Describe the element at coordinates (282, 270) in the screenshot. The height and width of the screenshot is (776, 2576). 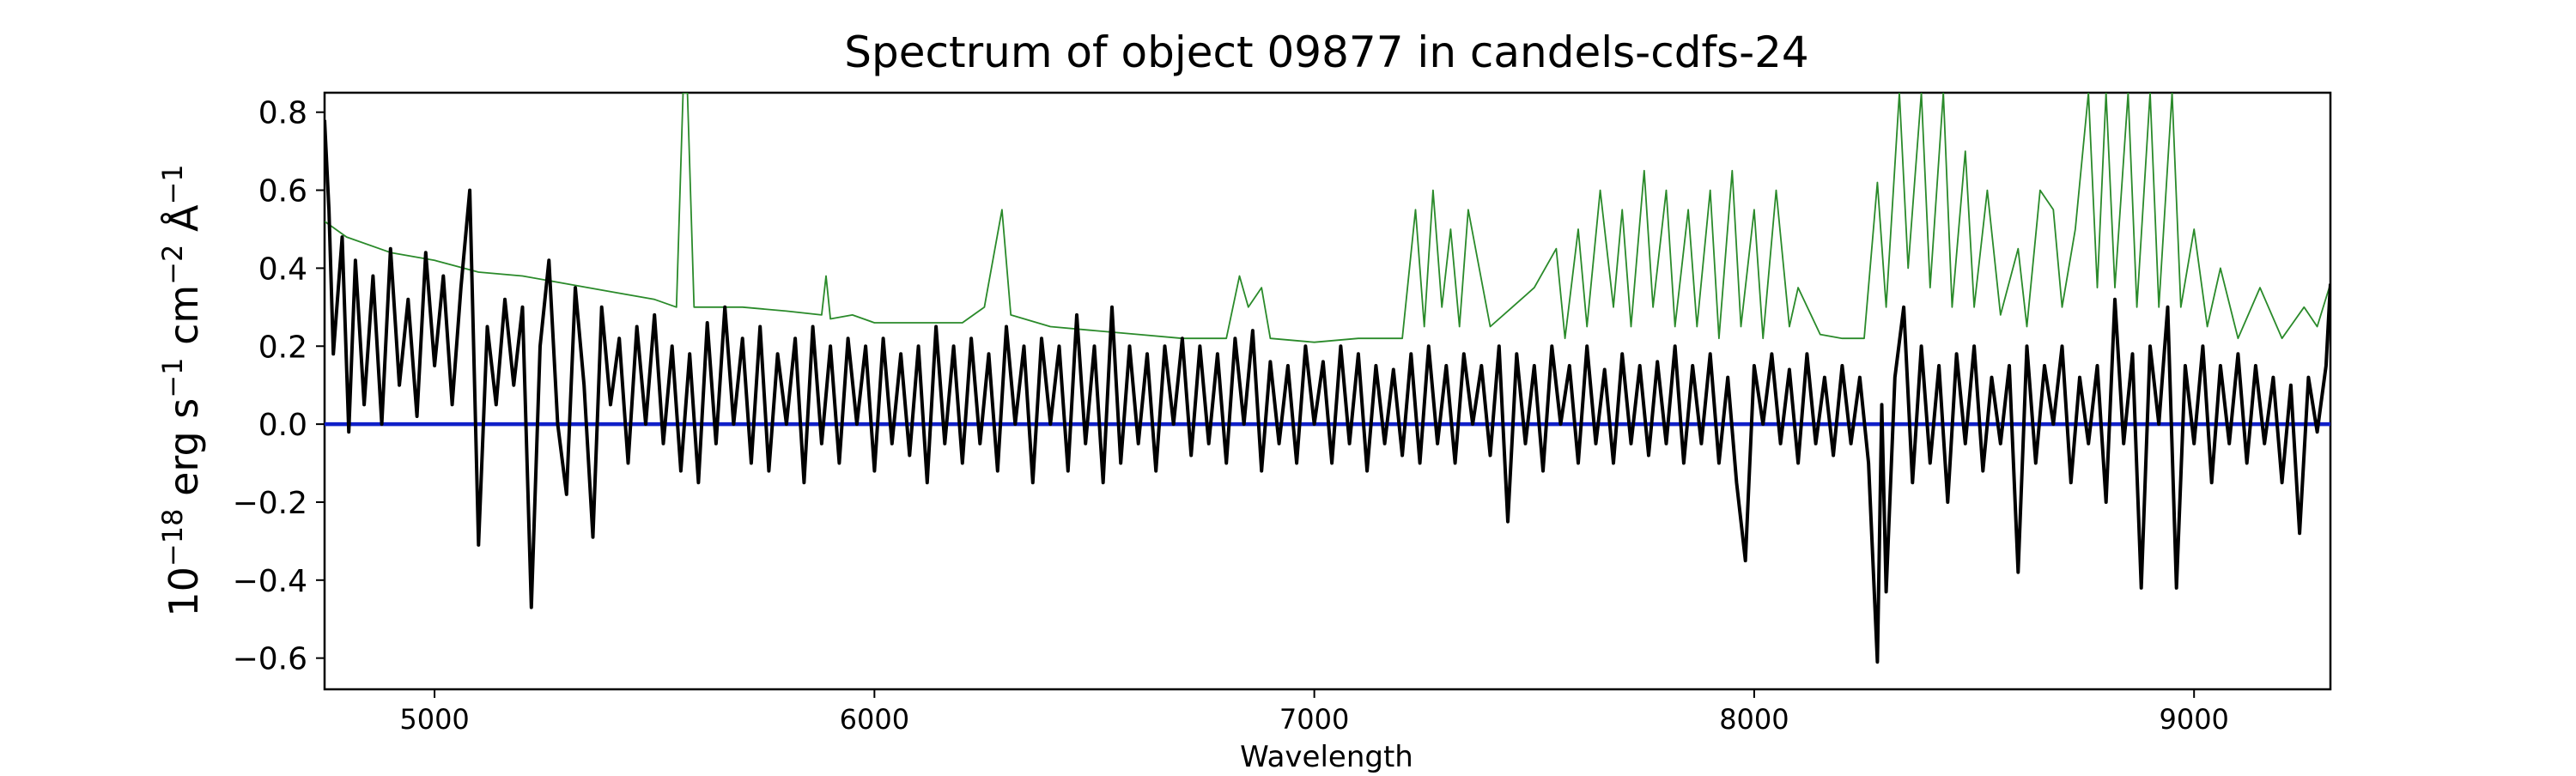
I see `y-tick-label: 0.4` at that location.